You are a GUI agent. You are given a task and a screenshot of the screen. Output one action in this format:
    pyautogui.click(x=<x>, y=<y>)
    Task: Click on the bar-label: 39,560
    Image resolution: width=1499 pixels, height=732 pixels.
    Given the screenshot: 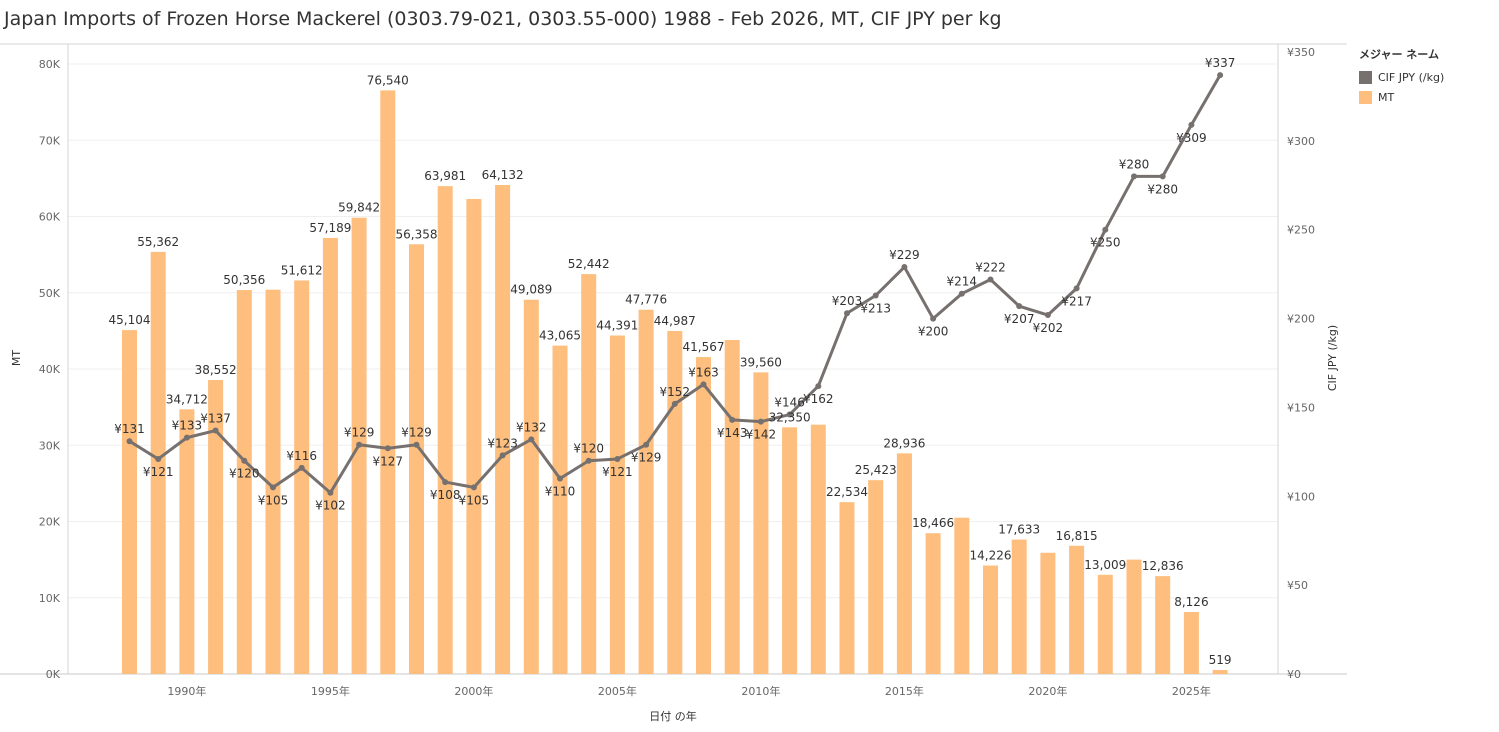 What is the action you would take?
    pyautogui.click(x=761, y=362)
    